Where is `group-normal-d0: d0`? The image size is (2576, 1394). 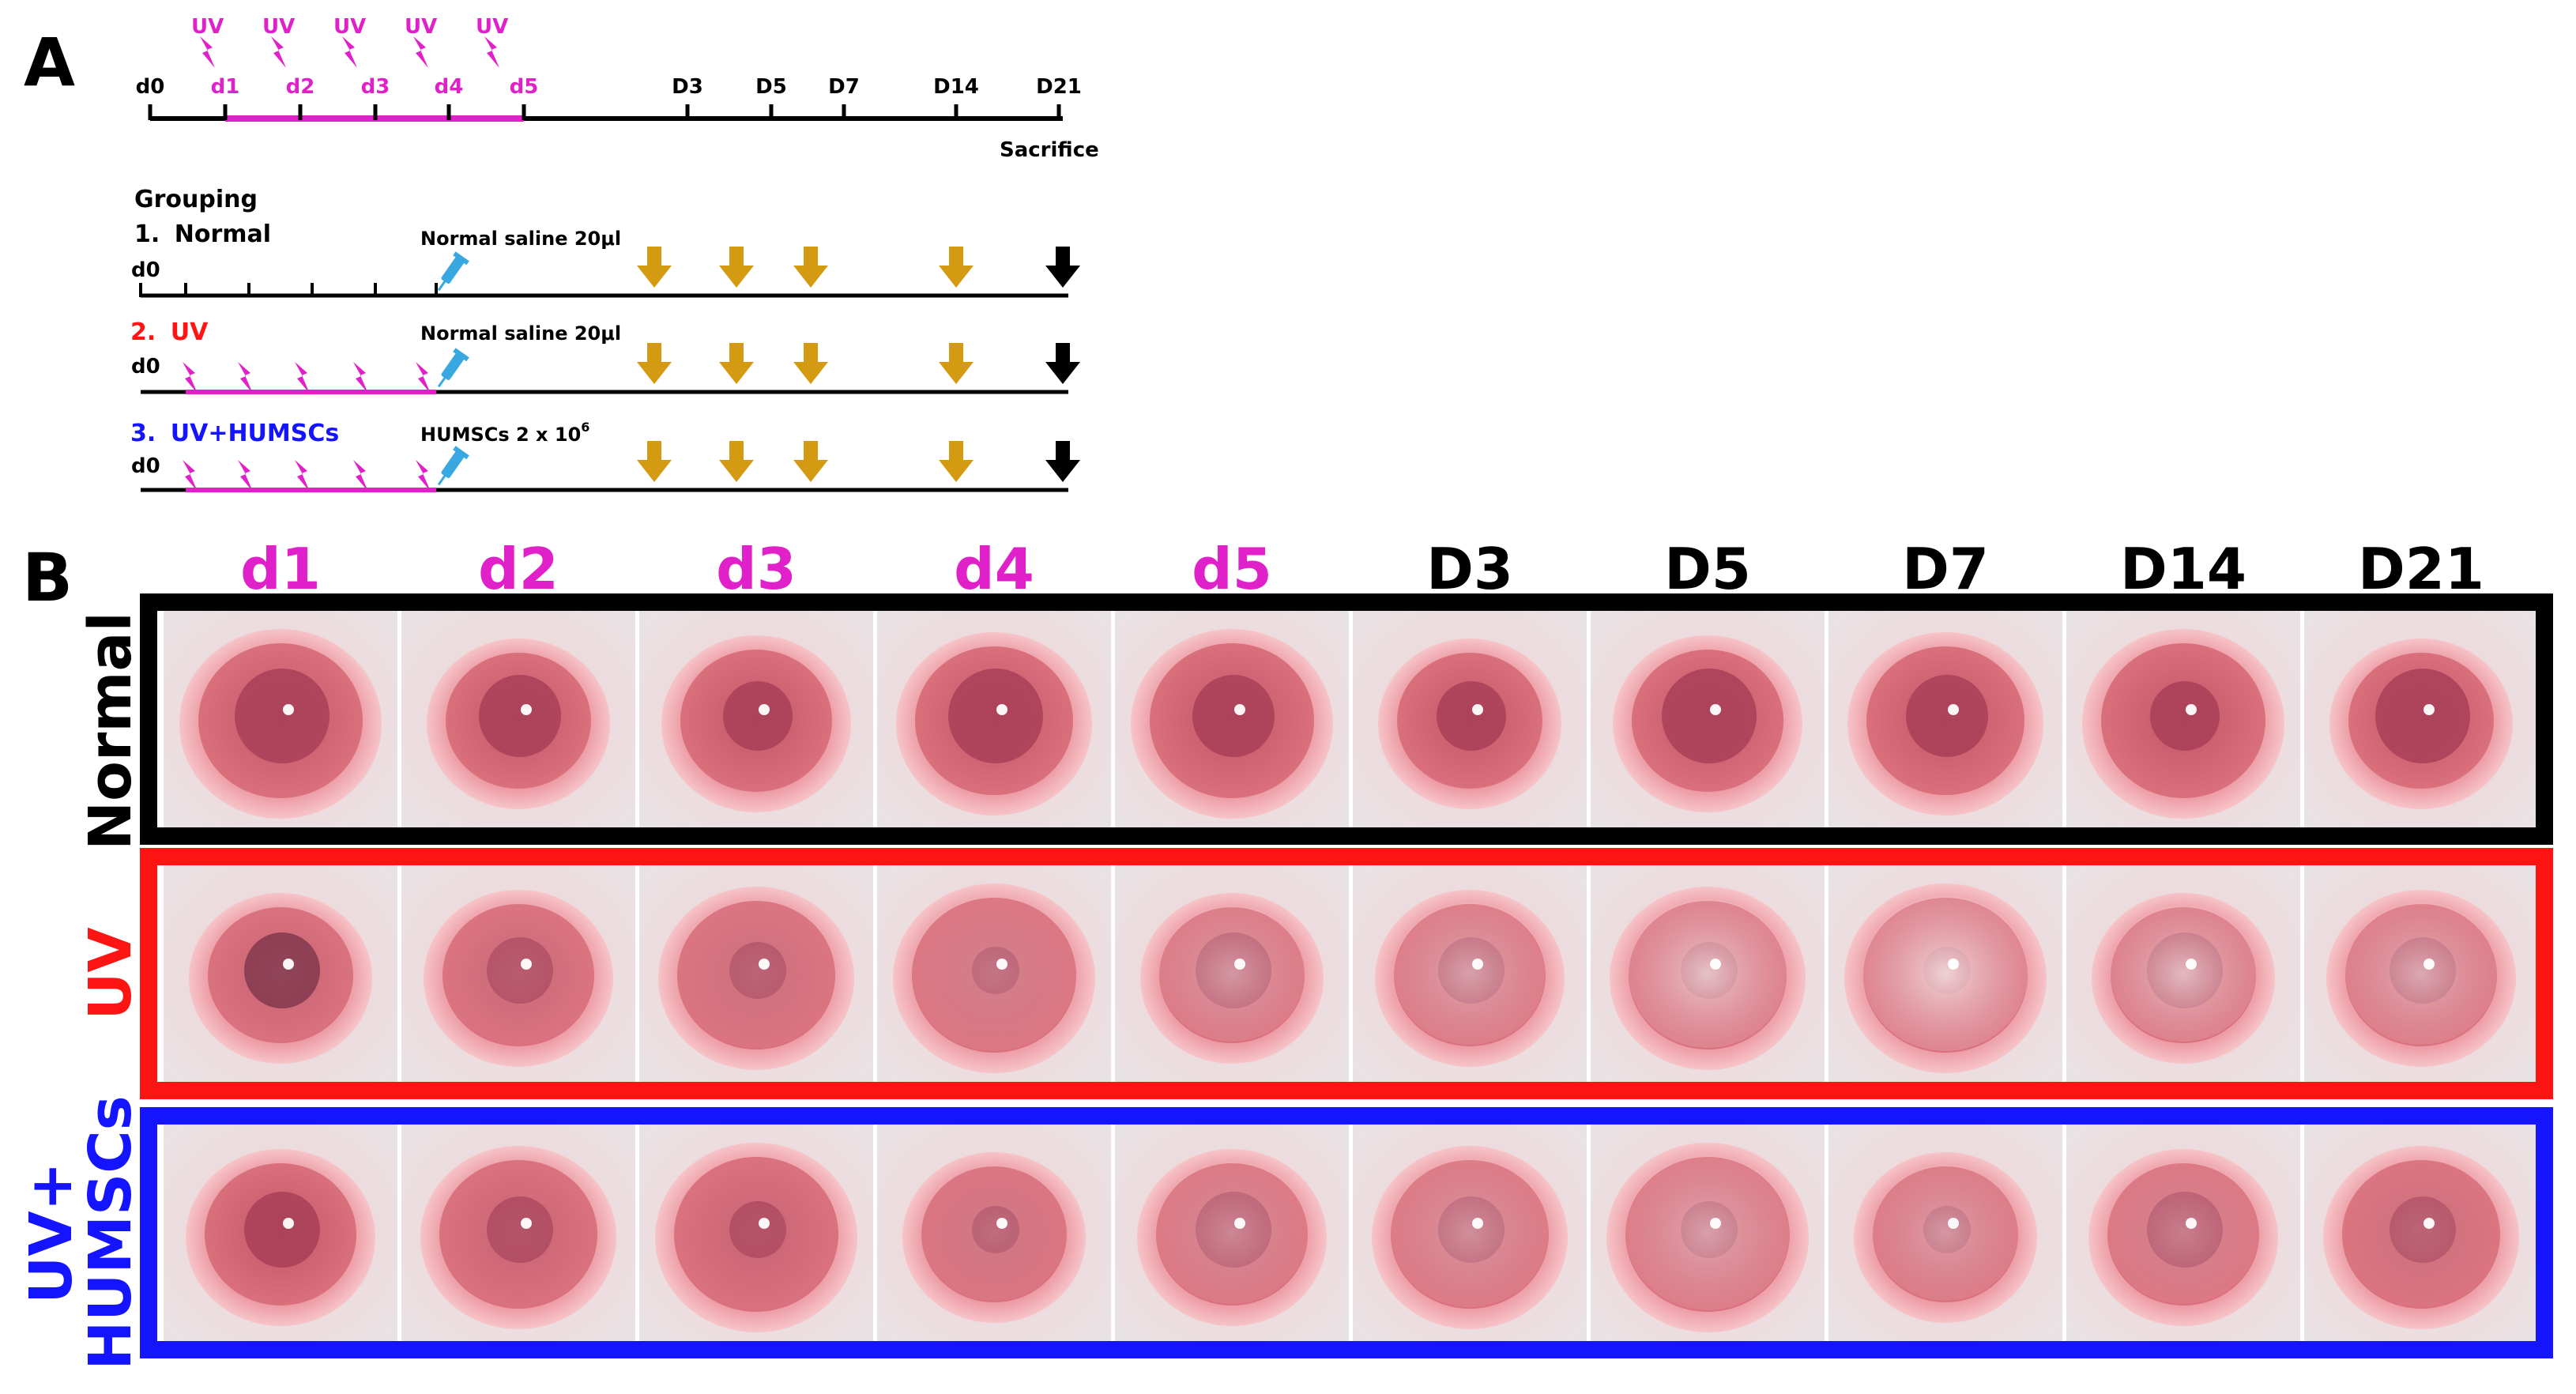
group-normal-d0: d0 is located at coordinates (145, 270).